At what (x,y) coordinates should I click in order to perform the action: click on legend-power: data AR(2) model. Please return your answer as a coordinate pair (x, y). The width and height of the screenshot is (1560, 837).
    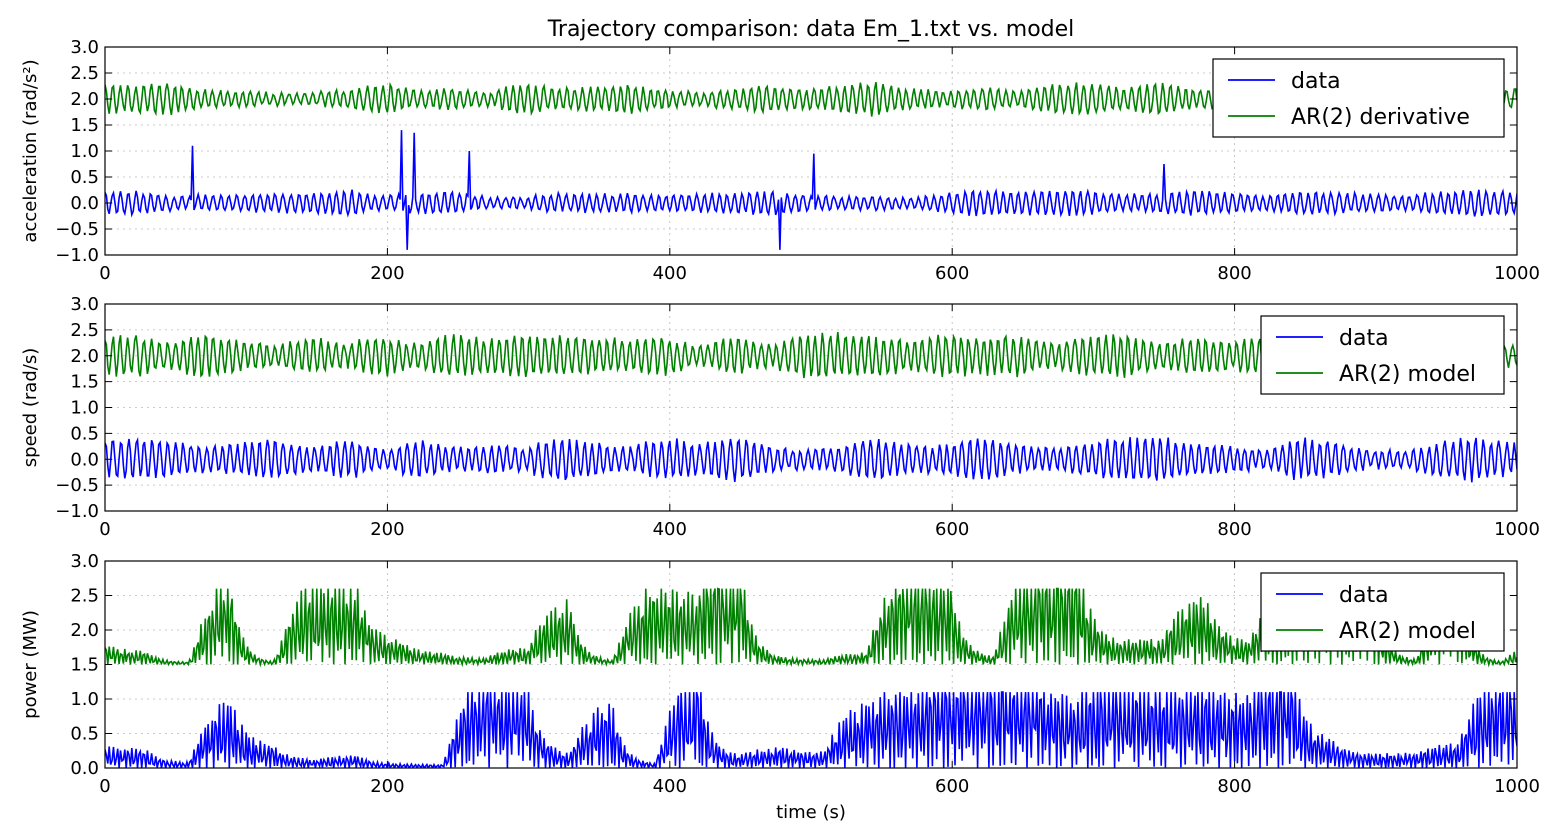
    Looking at the image, I should click on (1382, 612).